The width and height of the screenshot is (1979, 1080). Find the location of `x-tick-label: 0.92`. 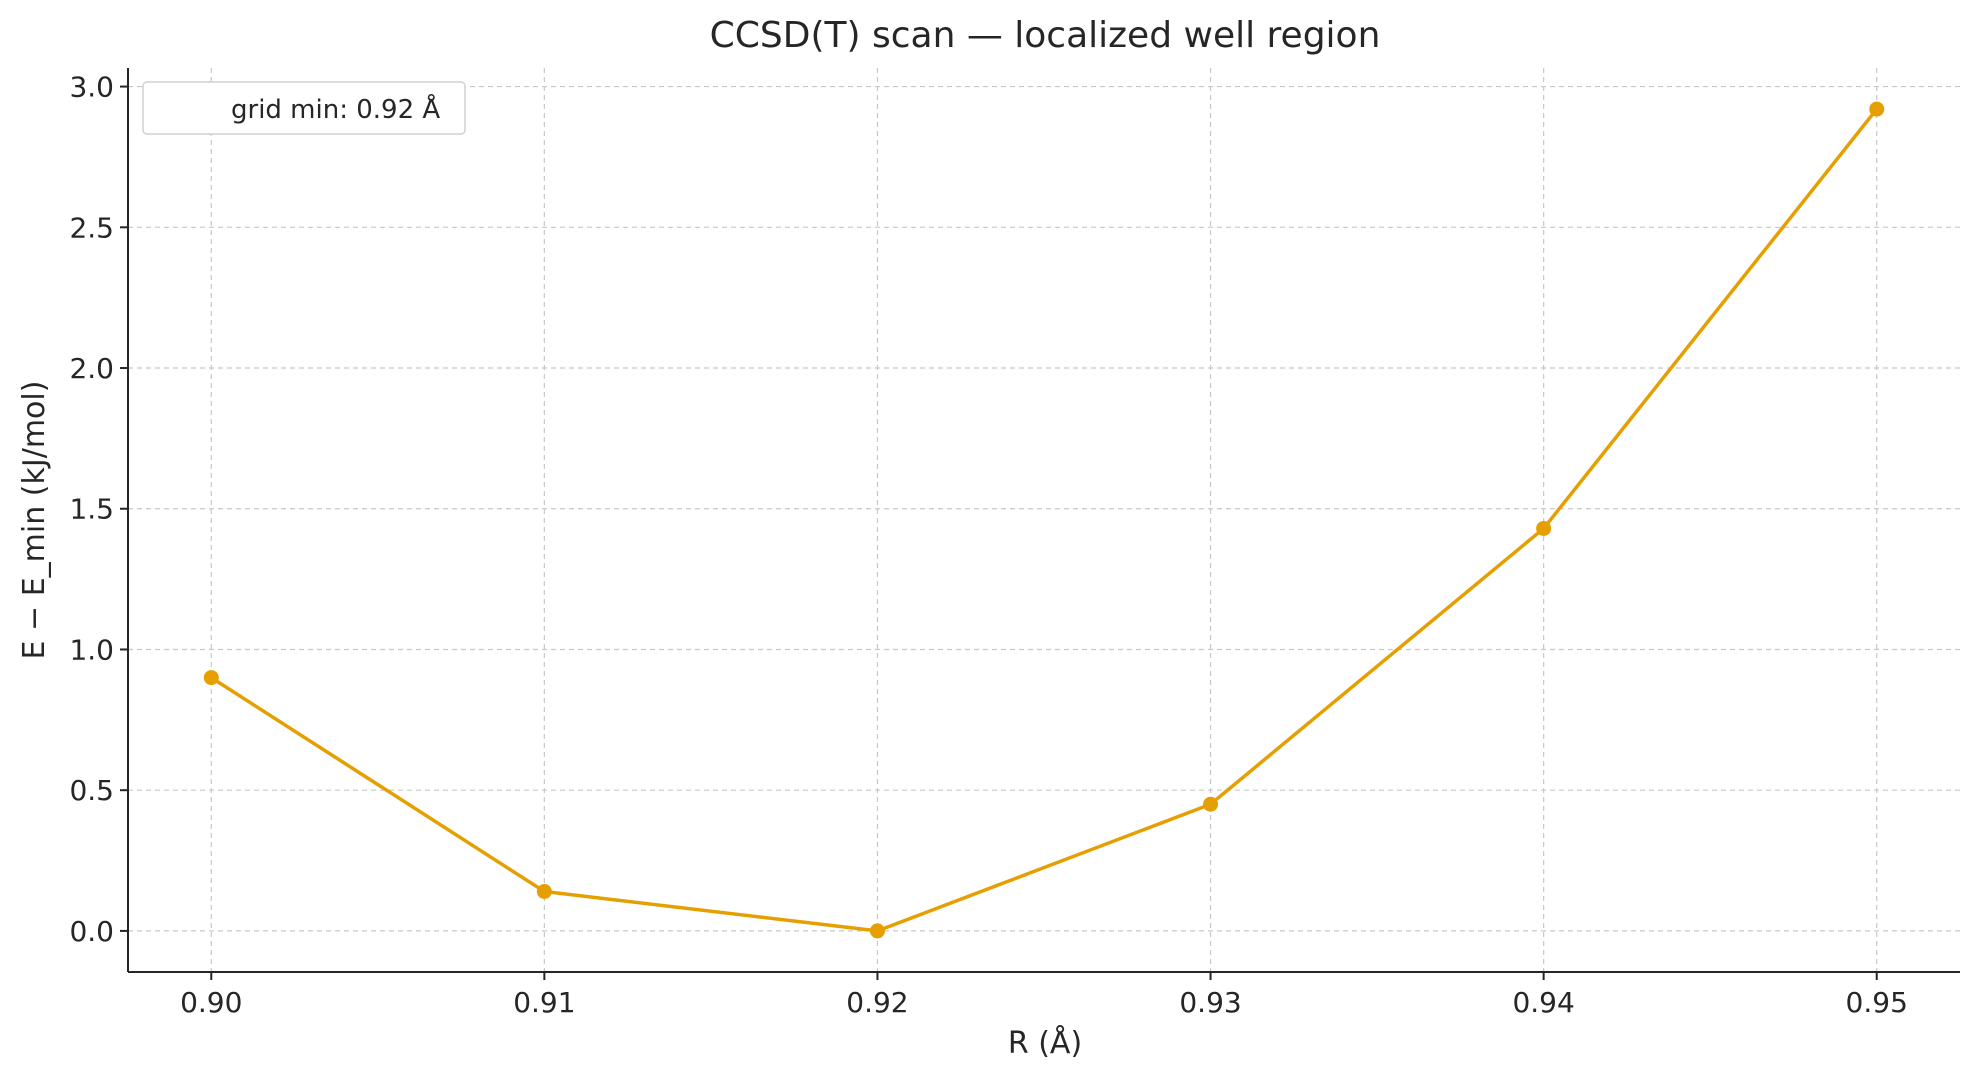

x-tick-label: 0.92 is located at coordinates (877, 1002).